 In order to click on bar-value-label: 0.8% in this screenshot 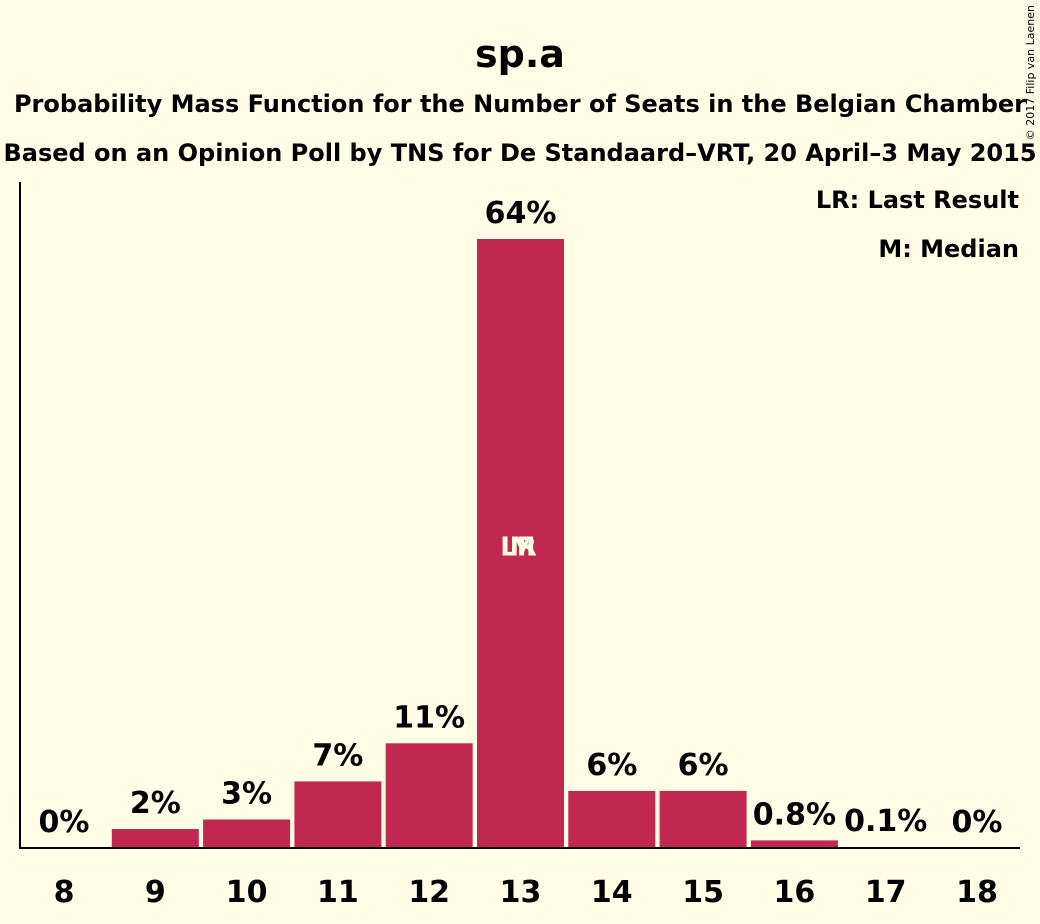, I will do `click(794, 814)`.